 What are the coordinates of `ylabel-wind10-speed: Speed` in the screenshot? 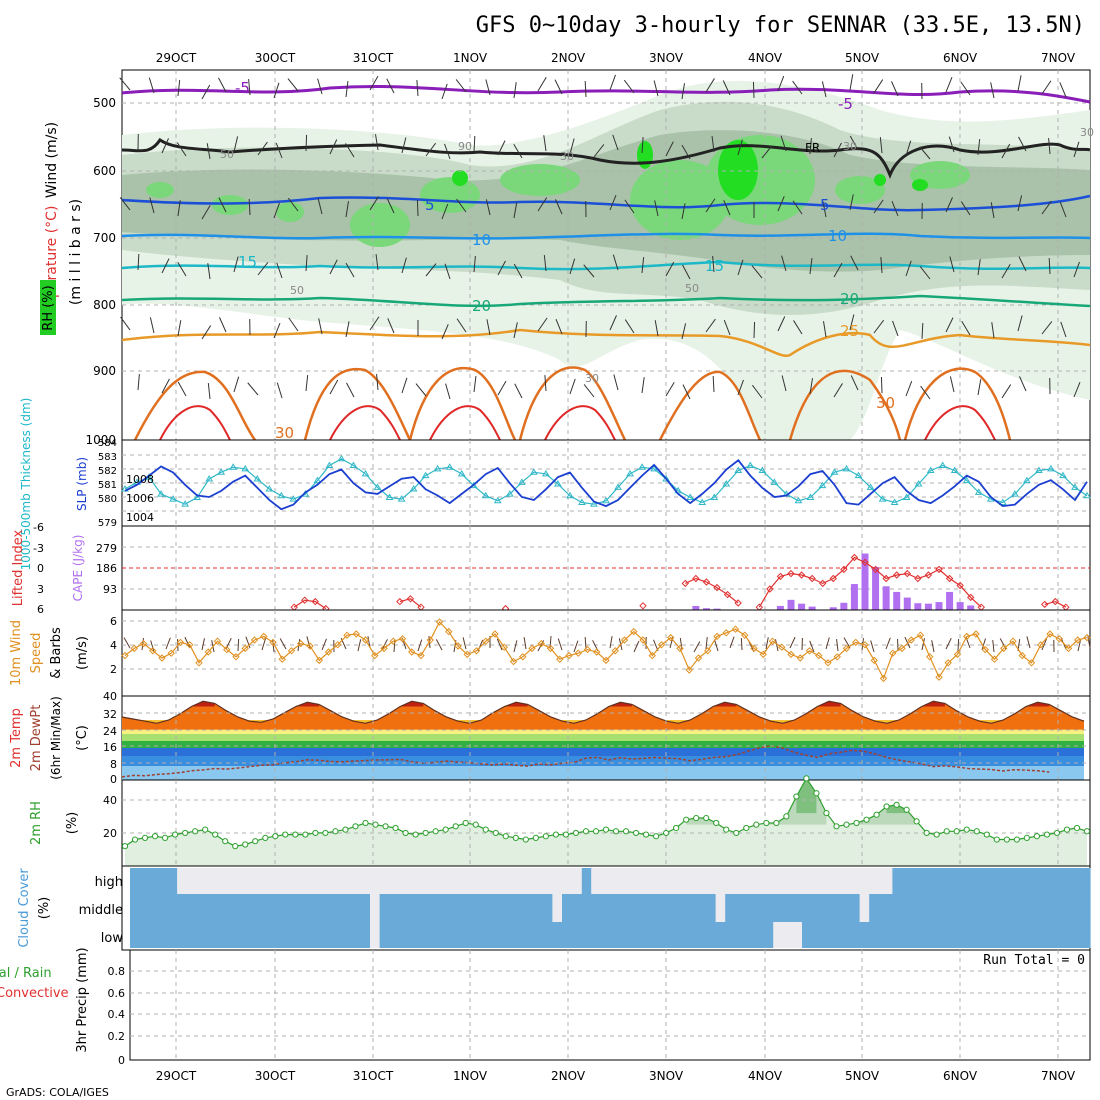 It's located at (36, 653).